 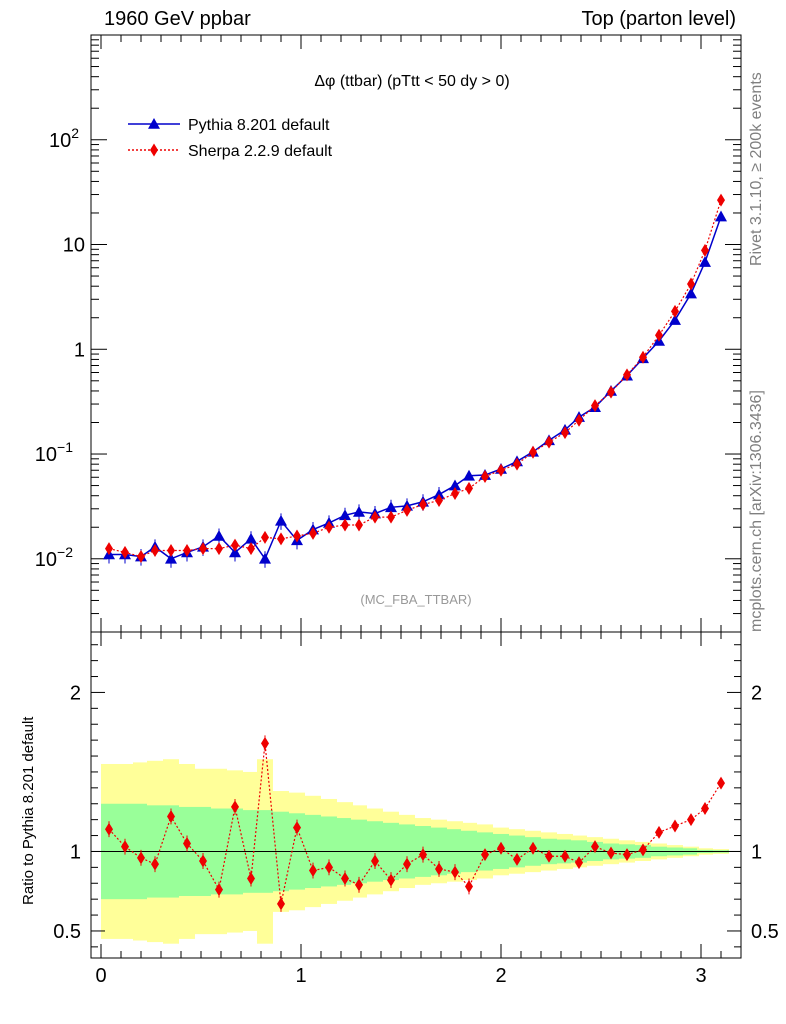 I want to click on ratio-y-tick-label-right: 2, so click(x=756, y=693).